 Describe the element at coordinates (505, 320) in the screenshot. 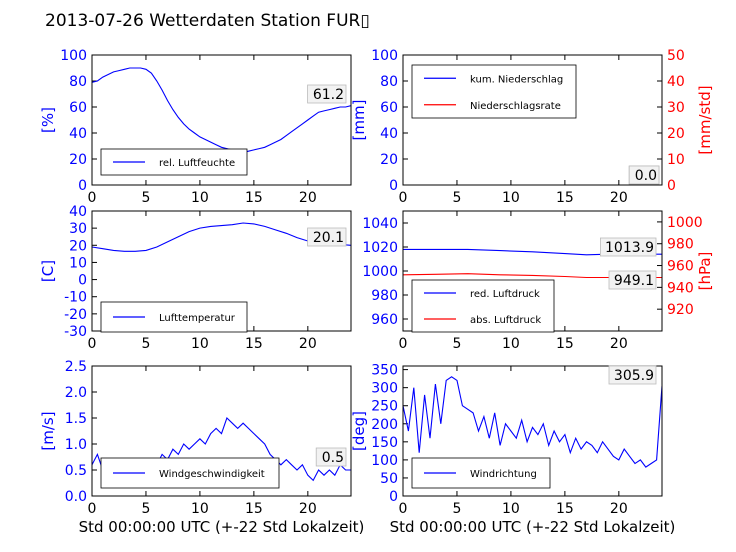

I see `legend-label: abs. Luftdruck` at that location.